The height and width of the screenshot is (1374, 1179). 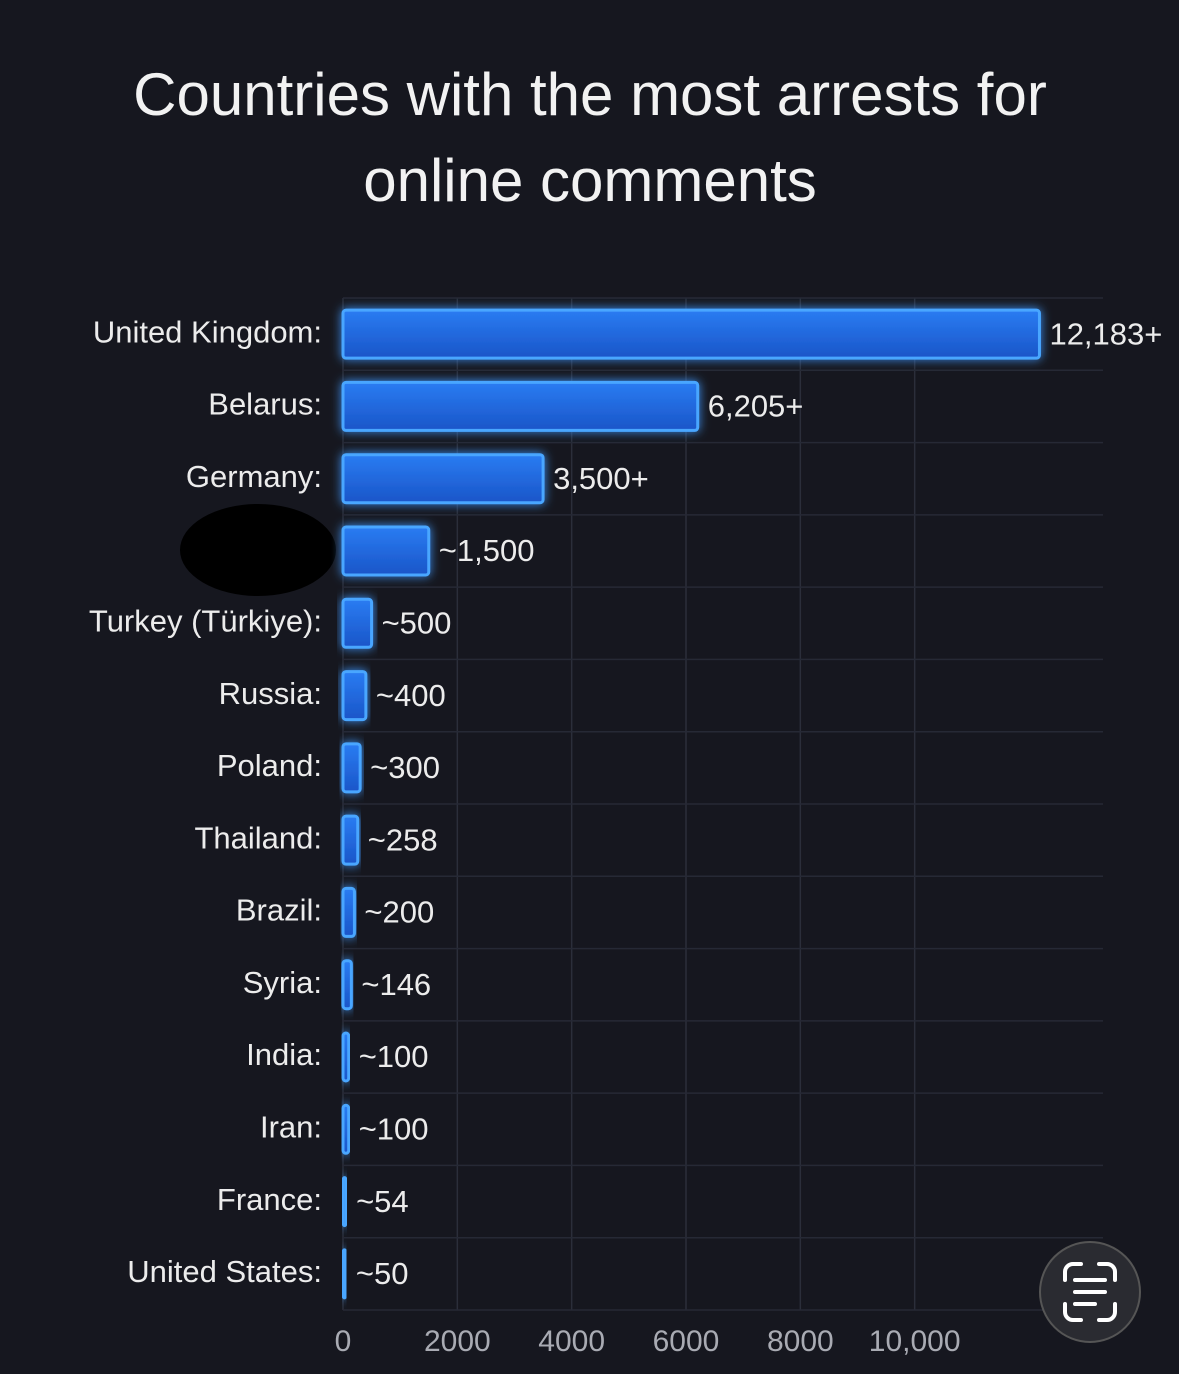 I want to click on value-label: ~400, so click(x=411, y=695).